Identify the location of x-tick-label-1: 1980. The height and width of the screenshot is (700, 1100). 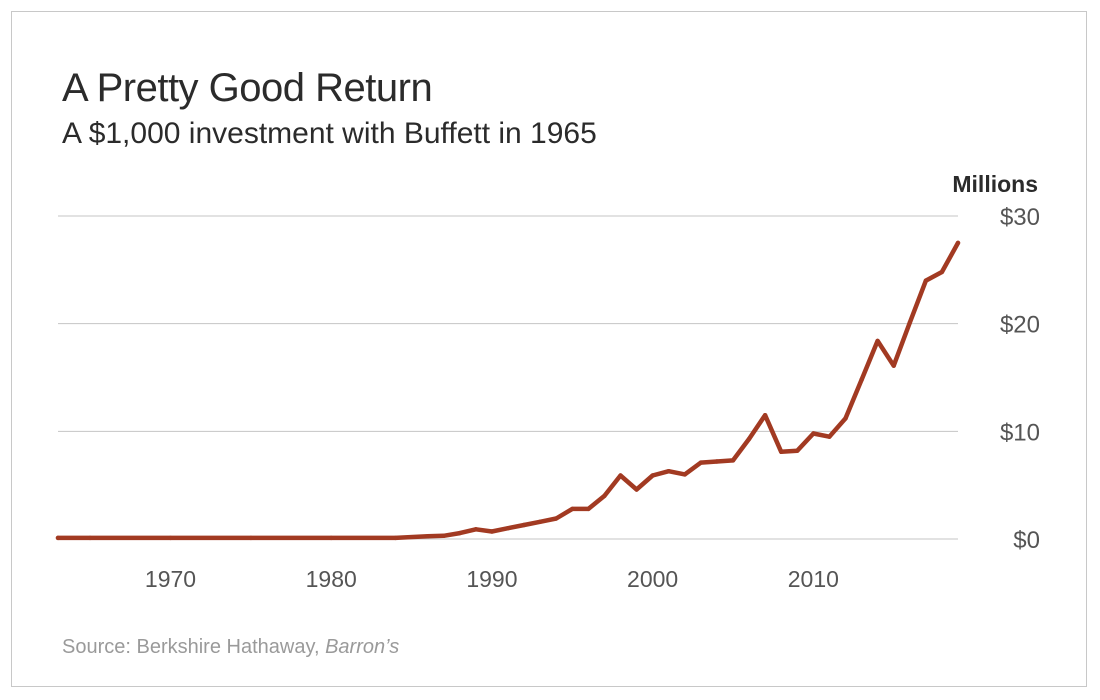
(331, 579).